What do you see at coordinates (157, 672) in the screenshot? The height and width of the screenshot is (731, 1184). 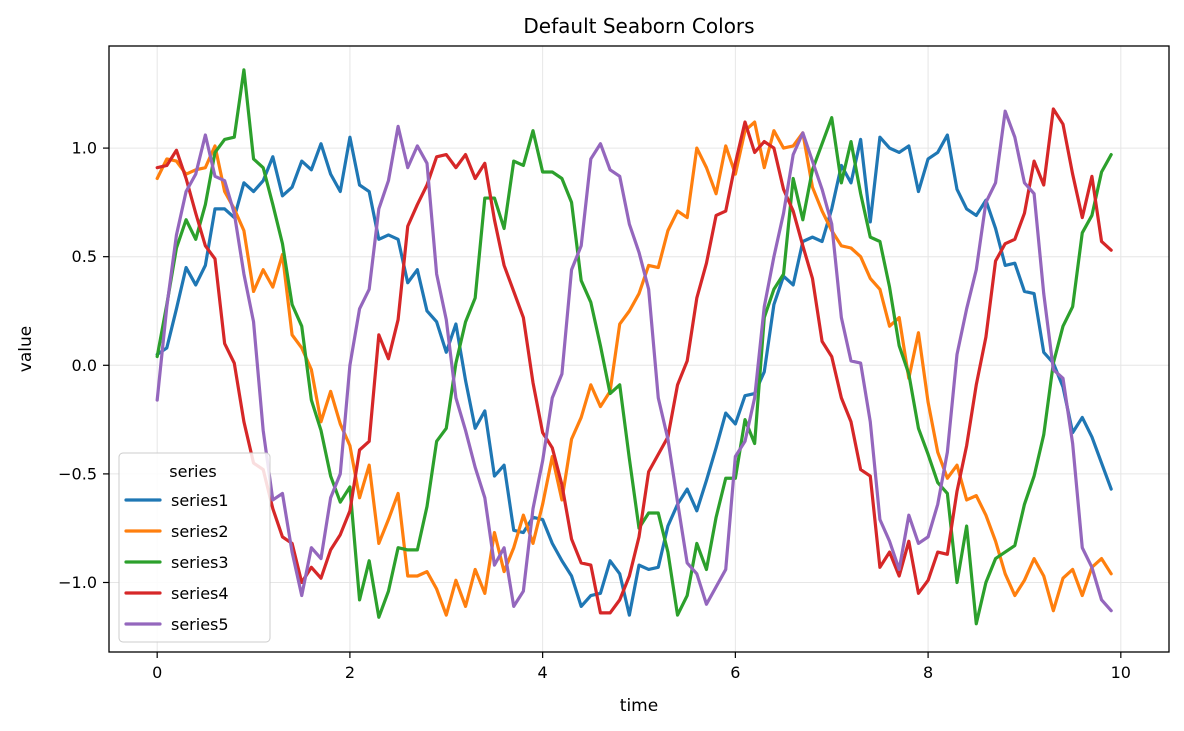 I see `x-tick-label: 0` at bounding box center [157, 672].